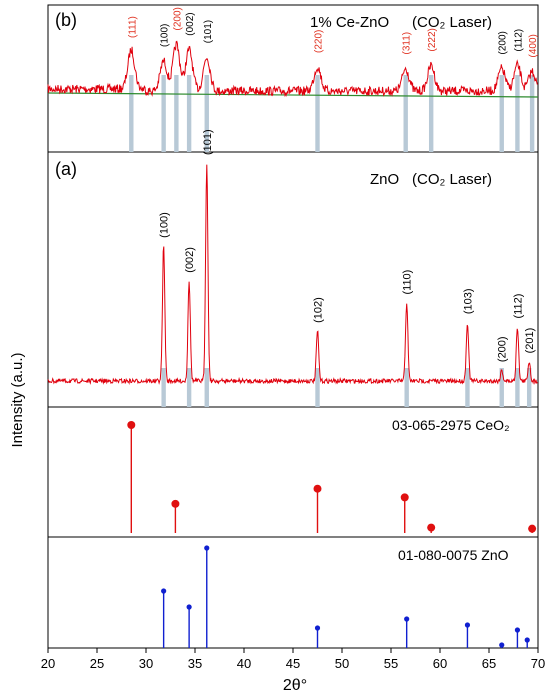 This screenshot has width=550, height=698. What do you see at coordinates (195, 663) in the screenshot?
I see `x-tick-label: 35` at bounding box center [195, 663].